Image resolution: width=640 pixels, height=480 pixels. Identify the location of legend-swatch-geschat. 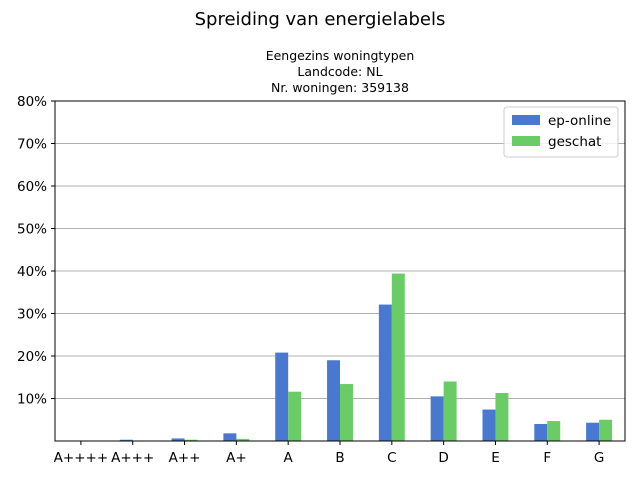
(526, 141).